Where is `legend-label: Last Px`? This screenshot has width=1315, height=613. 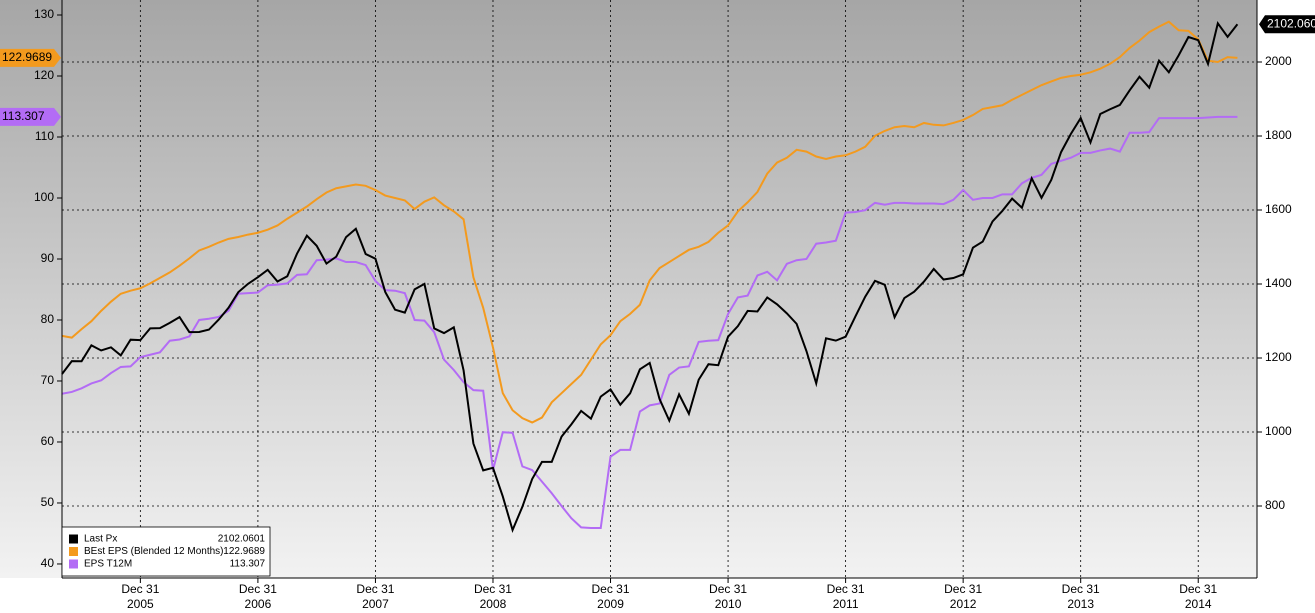
legend-label: Last Px is located at coordinates (100, 539).